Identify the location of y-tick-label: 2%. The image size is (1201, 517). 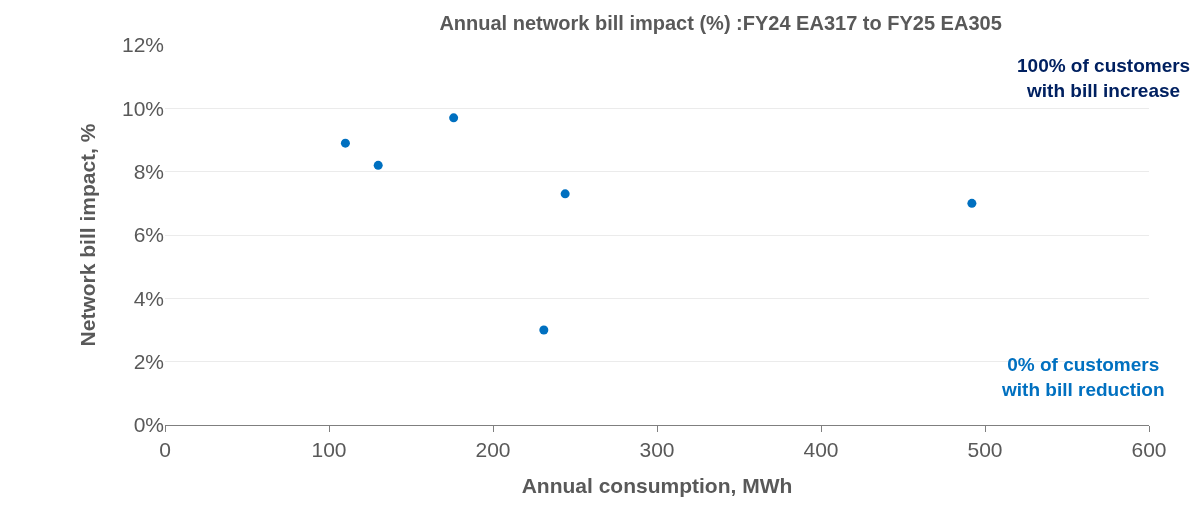
(148, 362).